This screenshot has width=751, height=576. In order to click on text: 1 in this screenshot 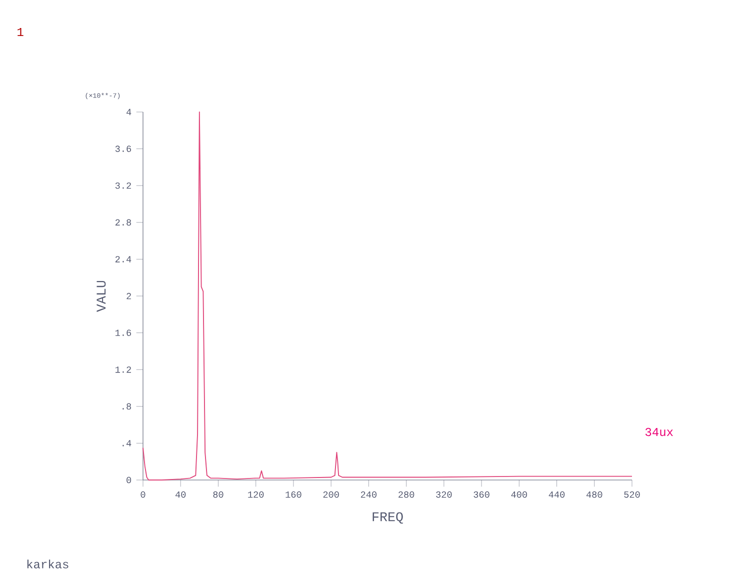, I will do `click(21, 32)`.